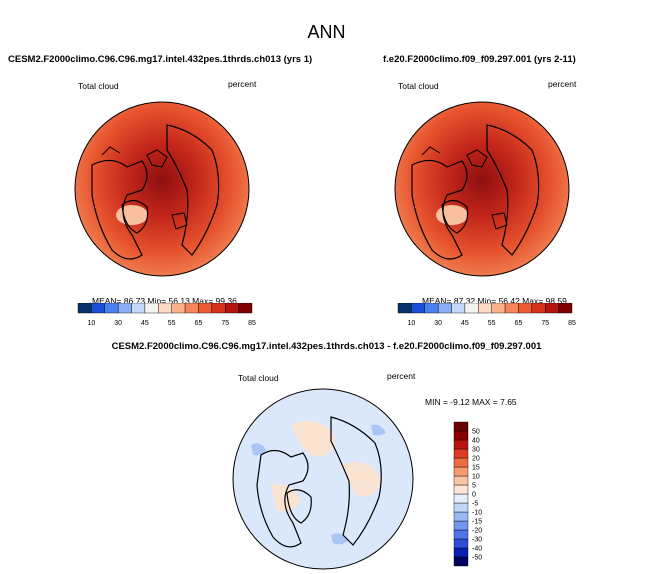 This screenshot has height=574, width=653. I want to click on panel2-stats: MEAN= 87.32 Min= 56.42 Max= 98.59, so click(494, 301).